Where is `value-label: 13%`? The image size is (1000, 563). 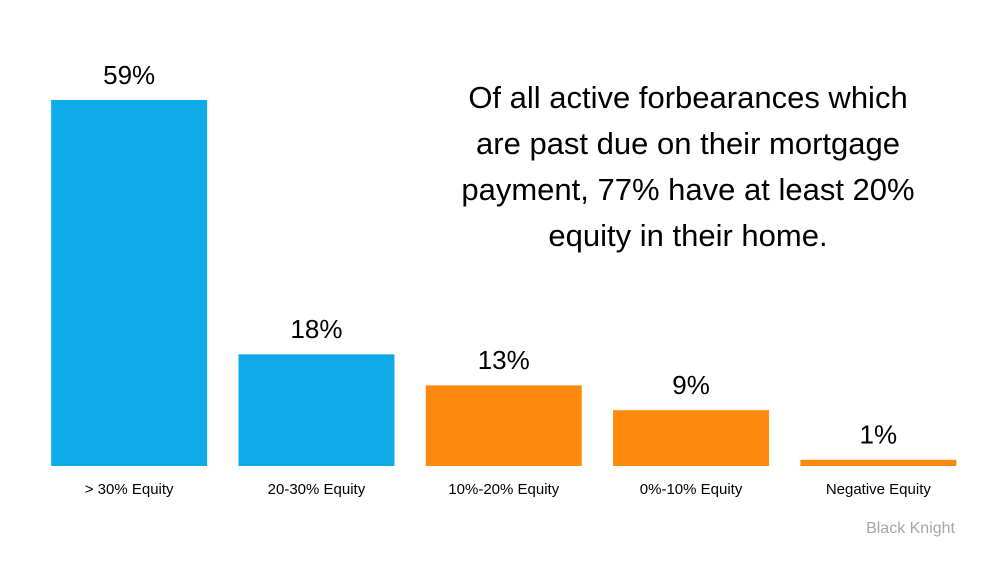
value-label: 13% is located at coordinates (504, 360).